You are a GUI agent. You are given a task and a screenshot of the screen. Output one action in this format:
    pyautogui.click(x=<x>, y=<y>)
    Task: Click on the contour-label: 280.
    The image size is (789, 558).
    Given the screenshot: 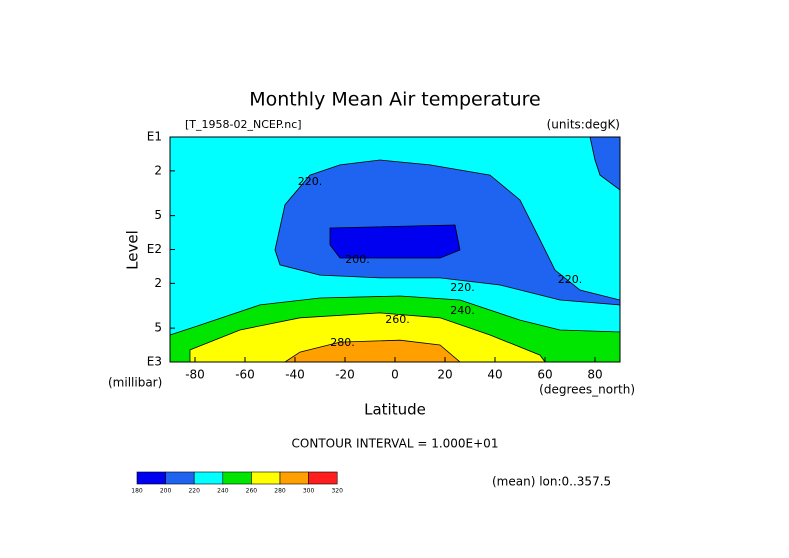 What is the action you would take?
    pyautogui.click(x=342, y=342)
    